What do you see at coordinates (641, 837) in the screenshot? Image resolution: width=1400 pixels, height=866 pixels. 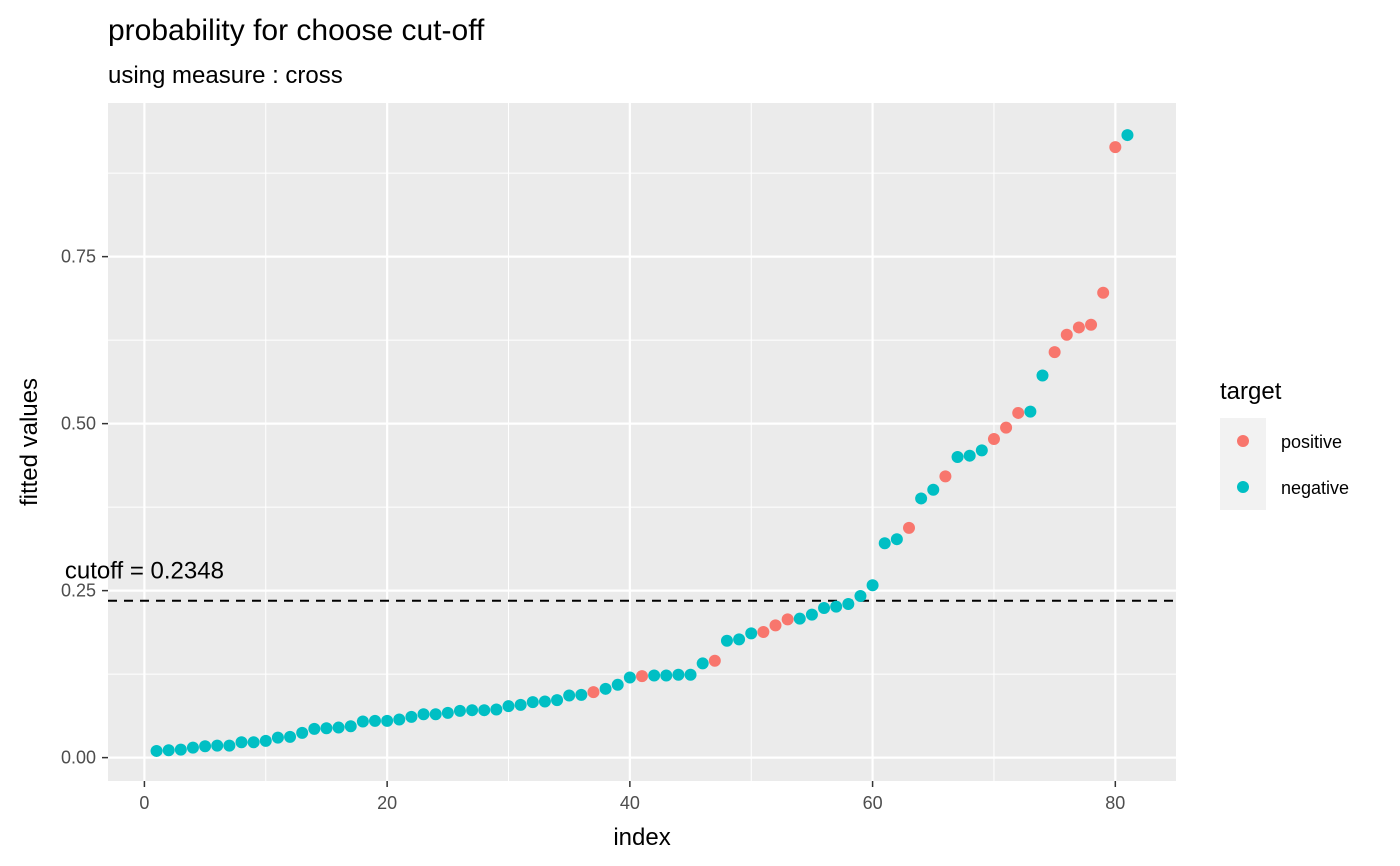 I see `x-axis-label: index` at bounding box center [641, 837].